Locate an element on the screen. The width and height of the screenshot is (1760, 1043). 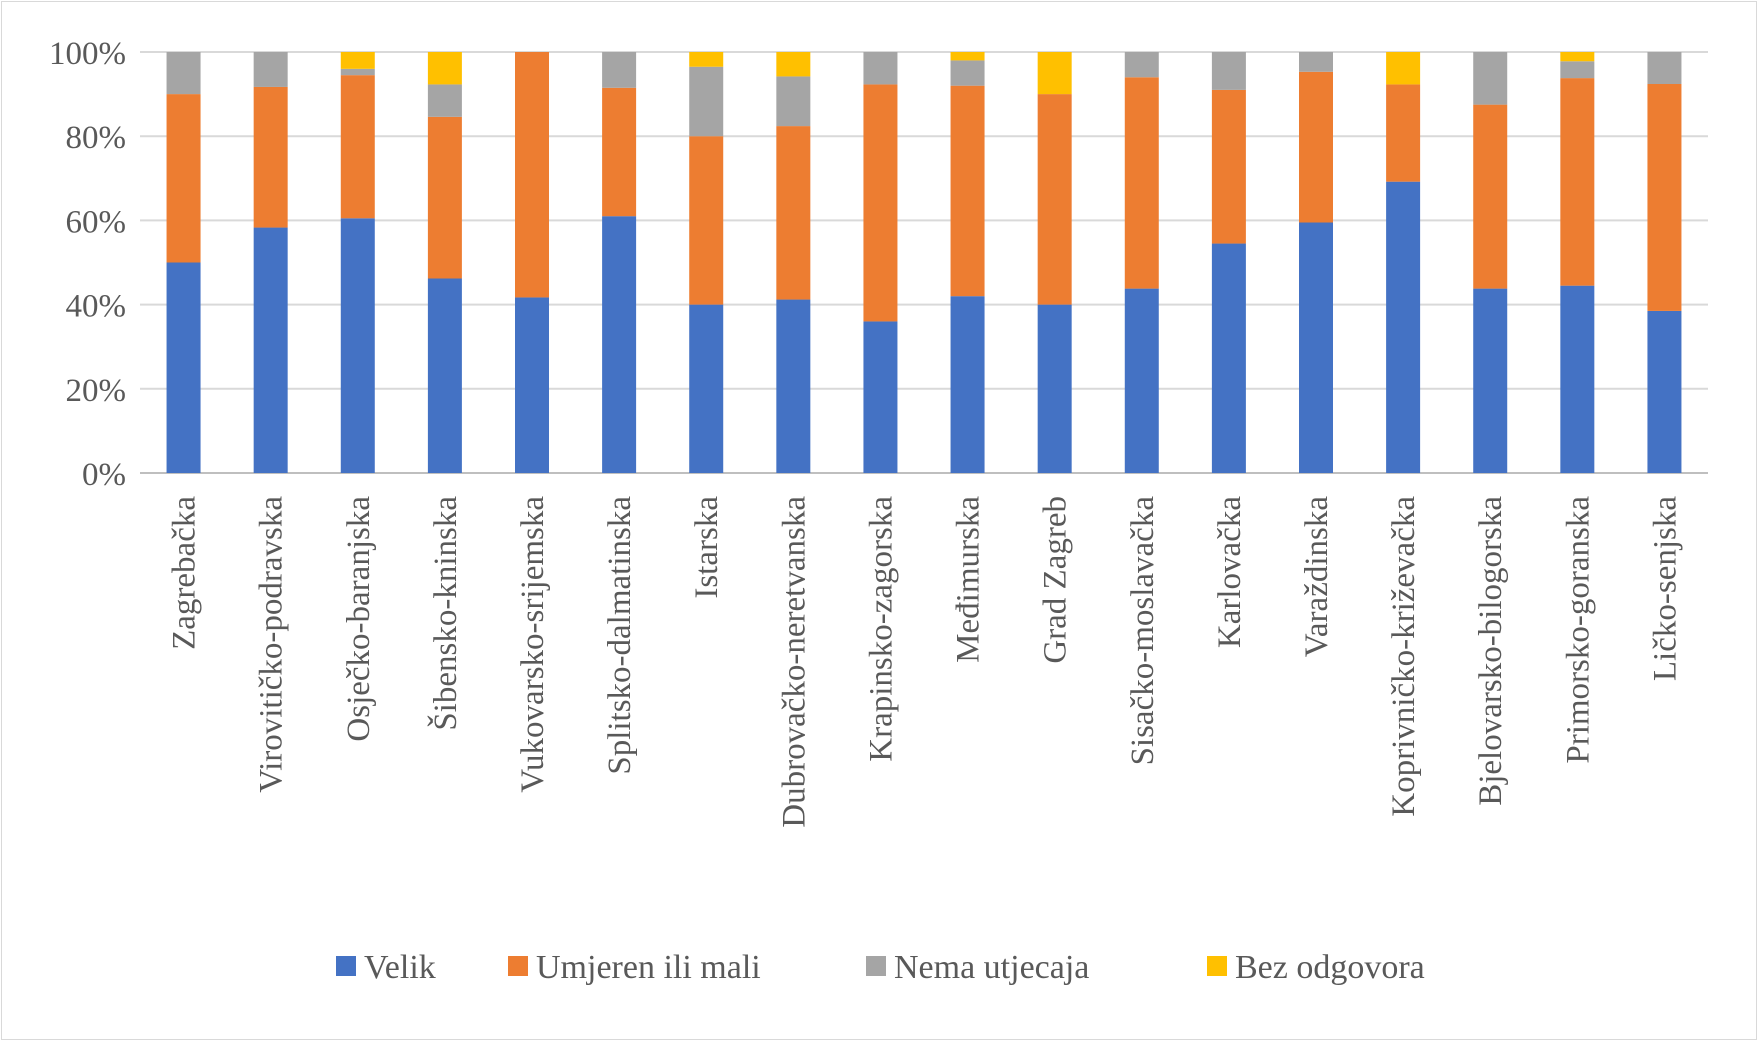
x-tick-label: Istarska is located at coordinates (707, 547).